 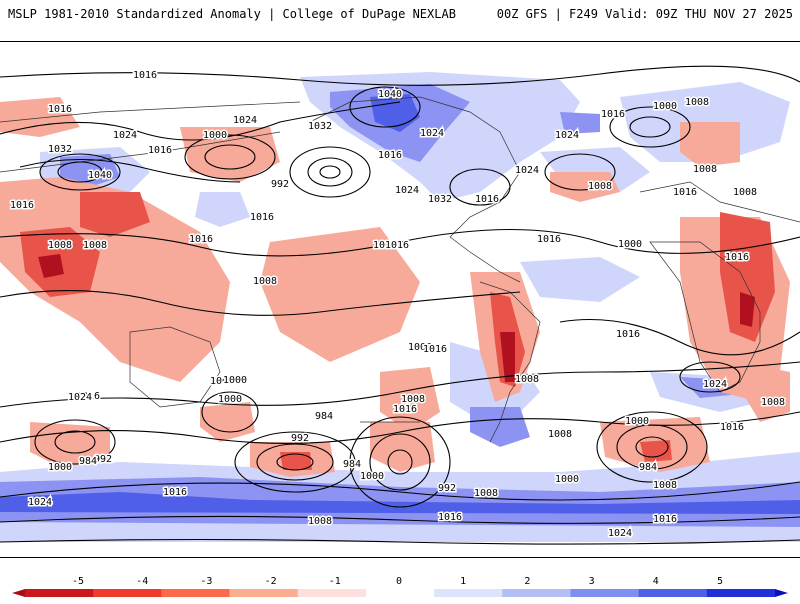 I want to click on colorbar-tick-label: -3, so click(x=206, y=581).